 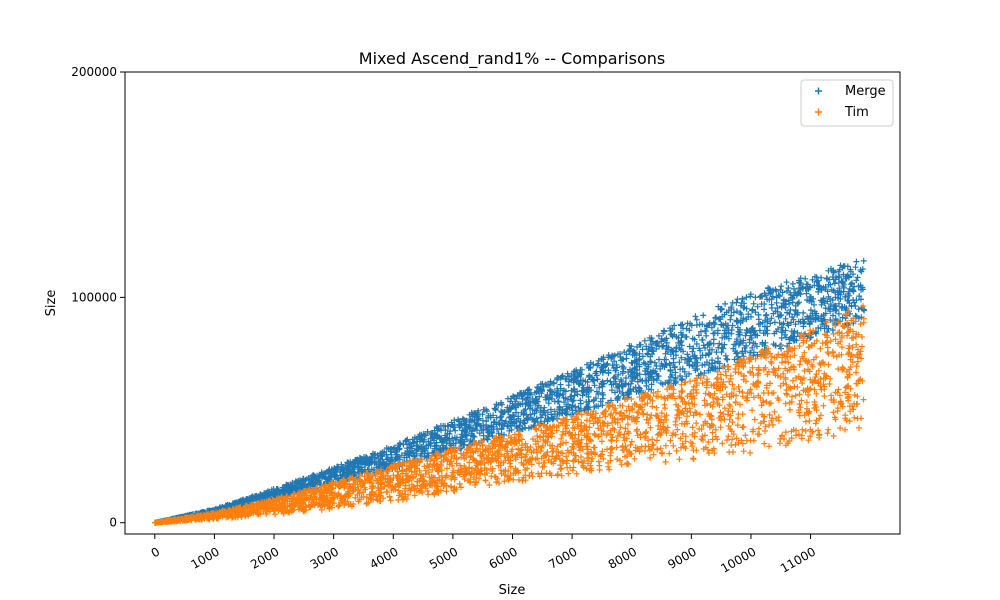 I want to click on y-tick-label: 200000, so click(x=94, y=72).